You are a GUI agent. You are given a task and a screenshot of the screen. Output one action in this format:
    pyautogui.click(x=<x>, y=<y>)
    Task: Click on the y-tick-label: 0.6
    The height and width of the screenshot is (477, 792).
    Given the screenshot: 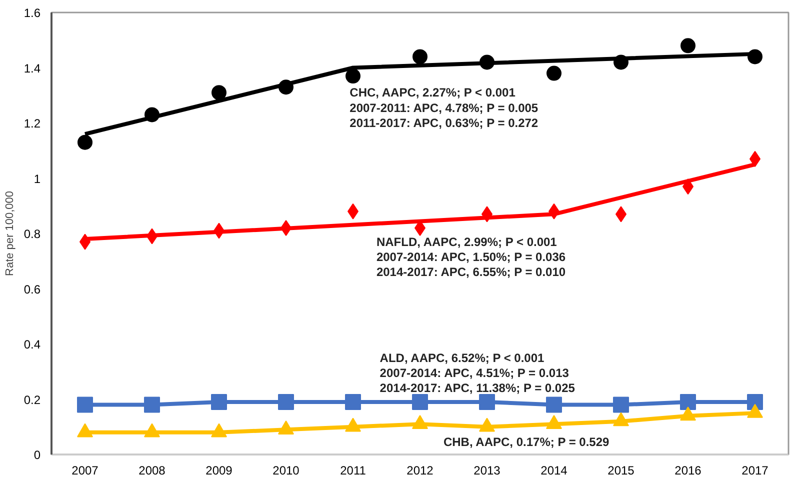 What is the action you would take?
    pyautogui.click(x=32, y=289)
    